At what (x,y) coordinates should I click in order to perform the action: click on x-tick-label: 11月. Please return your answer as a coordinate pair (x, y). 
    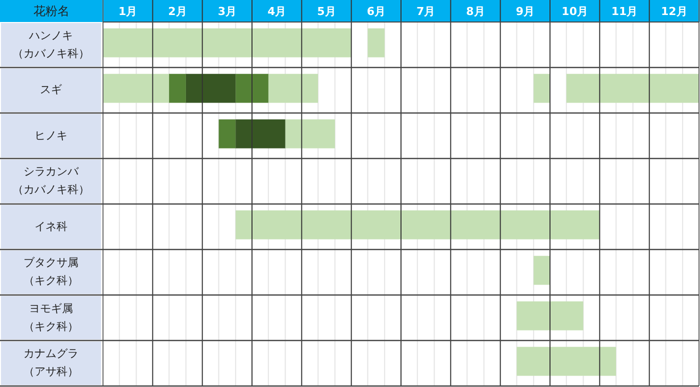
    Looking at the image, I should click on (624, 11).